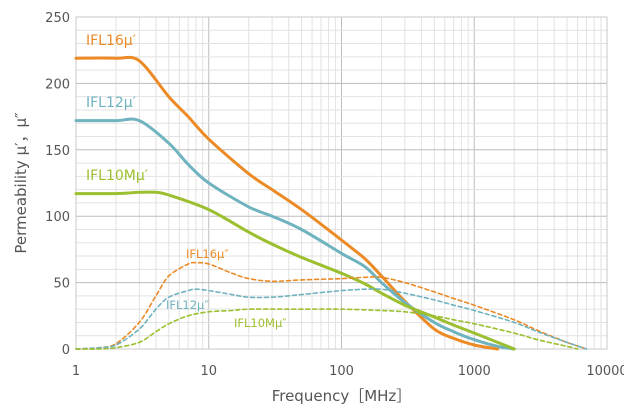 The height and width of the screenshot is (408, 624). What do you see at coordinates (61, 284) in the screenshot?
I see `y-tick-label: 50` at bounding box center [61, 284].